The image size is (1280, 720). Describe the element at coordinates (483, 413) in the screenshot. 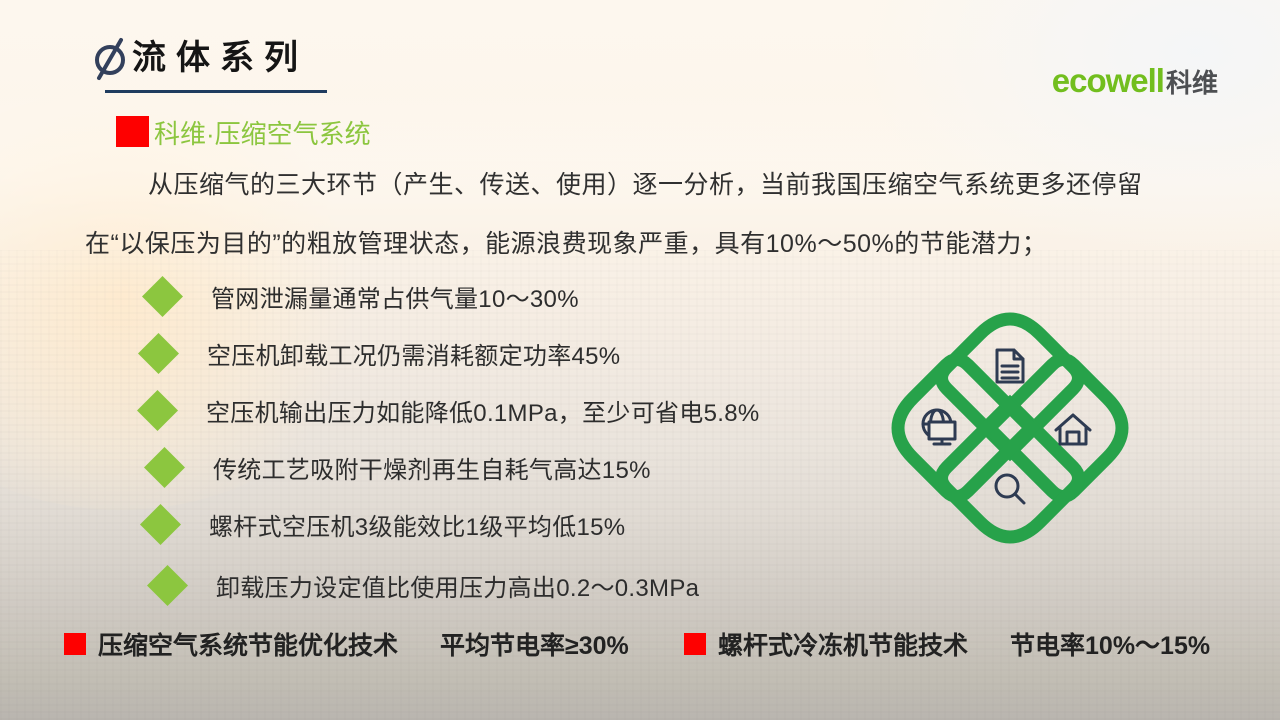

I see `bullet-text: 空压机输出压力如能降低0.1MPa，至少可省电5.8%` at that location.